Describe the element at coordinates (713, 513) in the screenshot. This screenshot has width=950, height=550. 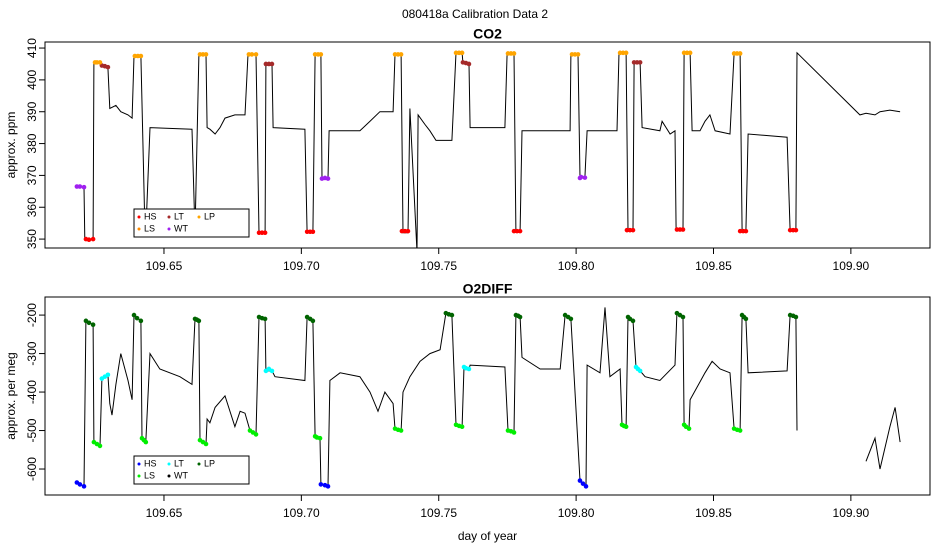
I see `x-tick-label: 109.85` at that location.